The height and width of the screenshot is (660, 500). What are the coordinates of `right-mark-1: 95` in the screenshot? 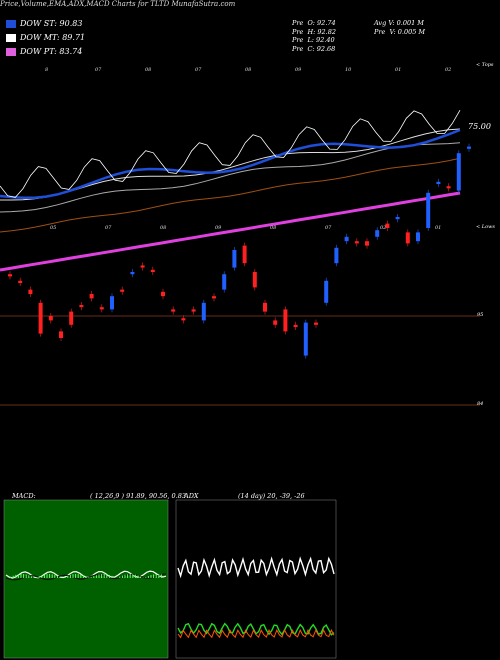 It's located at (480, 315).